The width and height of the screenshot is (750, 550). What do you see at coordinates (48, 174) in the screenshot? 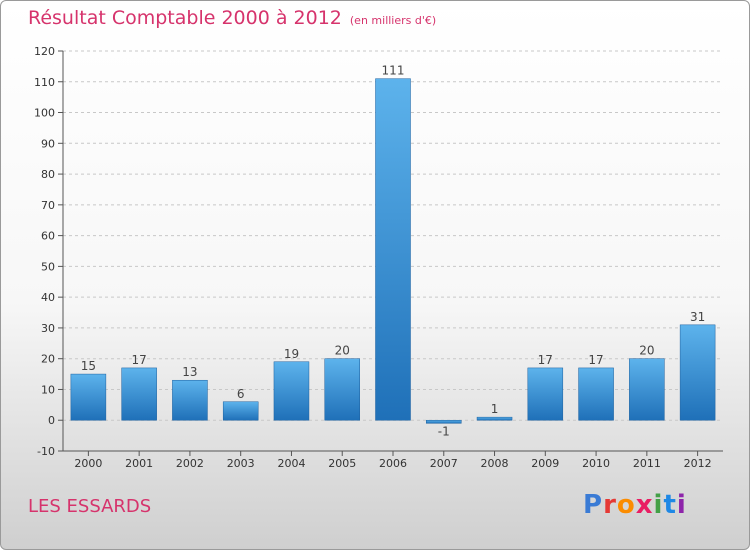
I see `y-tick-label: 80` at bounding box center [48, 174].